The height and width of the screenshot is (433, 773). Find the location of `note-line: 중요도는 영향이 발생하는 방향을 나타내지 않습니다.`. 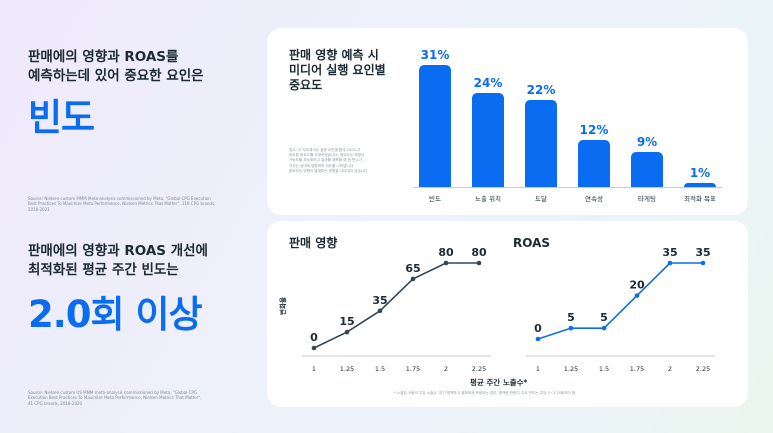

note-line: 중요도는 영향이 발생하는 방향을 나타내지 않습니다. is located at coordinates (329, 170).